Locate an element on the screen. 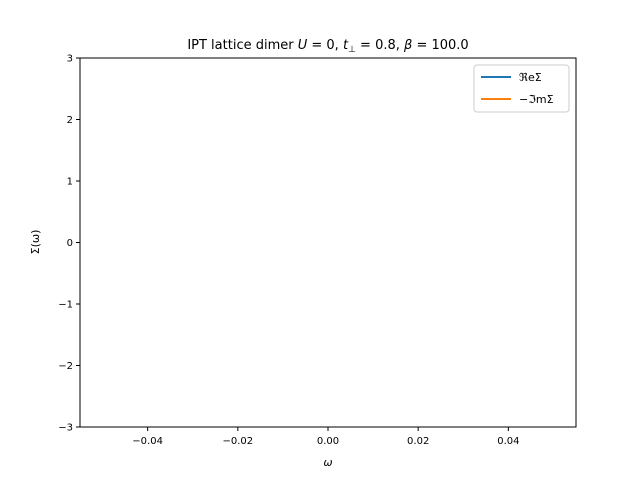  y-axis: −3 −2 −1 0 1 2 3 is located at coordinates (69, 244).